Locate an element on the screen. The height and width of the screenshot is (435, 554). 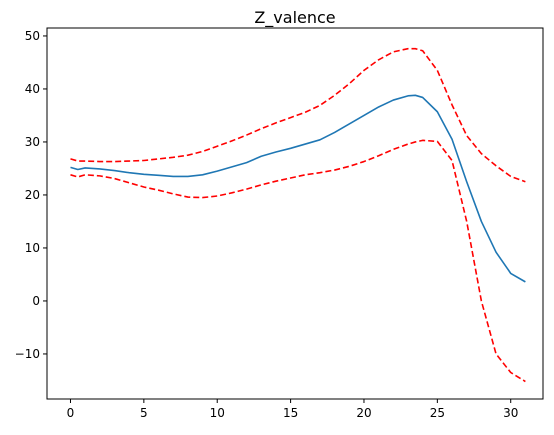
chart-title: Z_valence is located at coordinates (294, 18).